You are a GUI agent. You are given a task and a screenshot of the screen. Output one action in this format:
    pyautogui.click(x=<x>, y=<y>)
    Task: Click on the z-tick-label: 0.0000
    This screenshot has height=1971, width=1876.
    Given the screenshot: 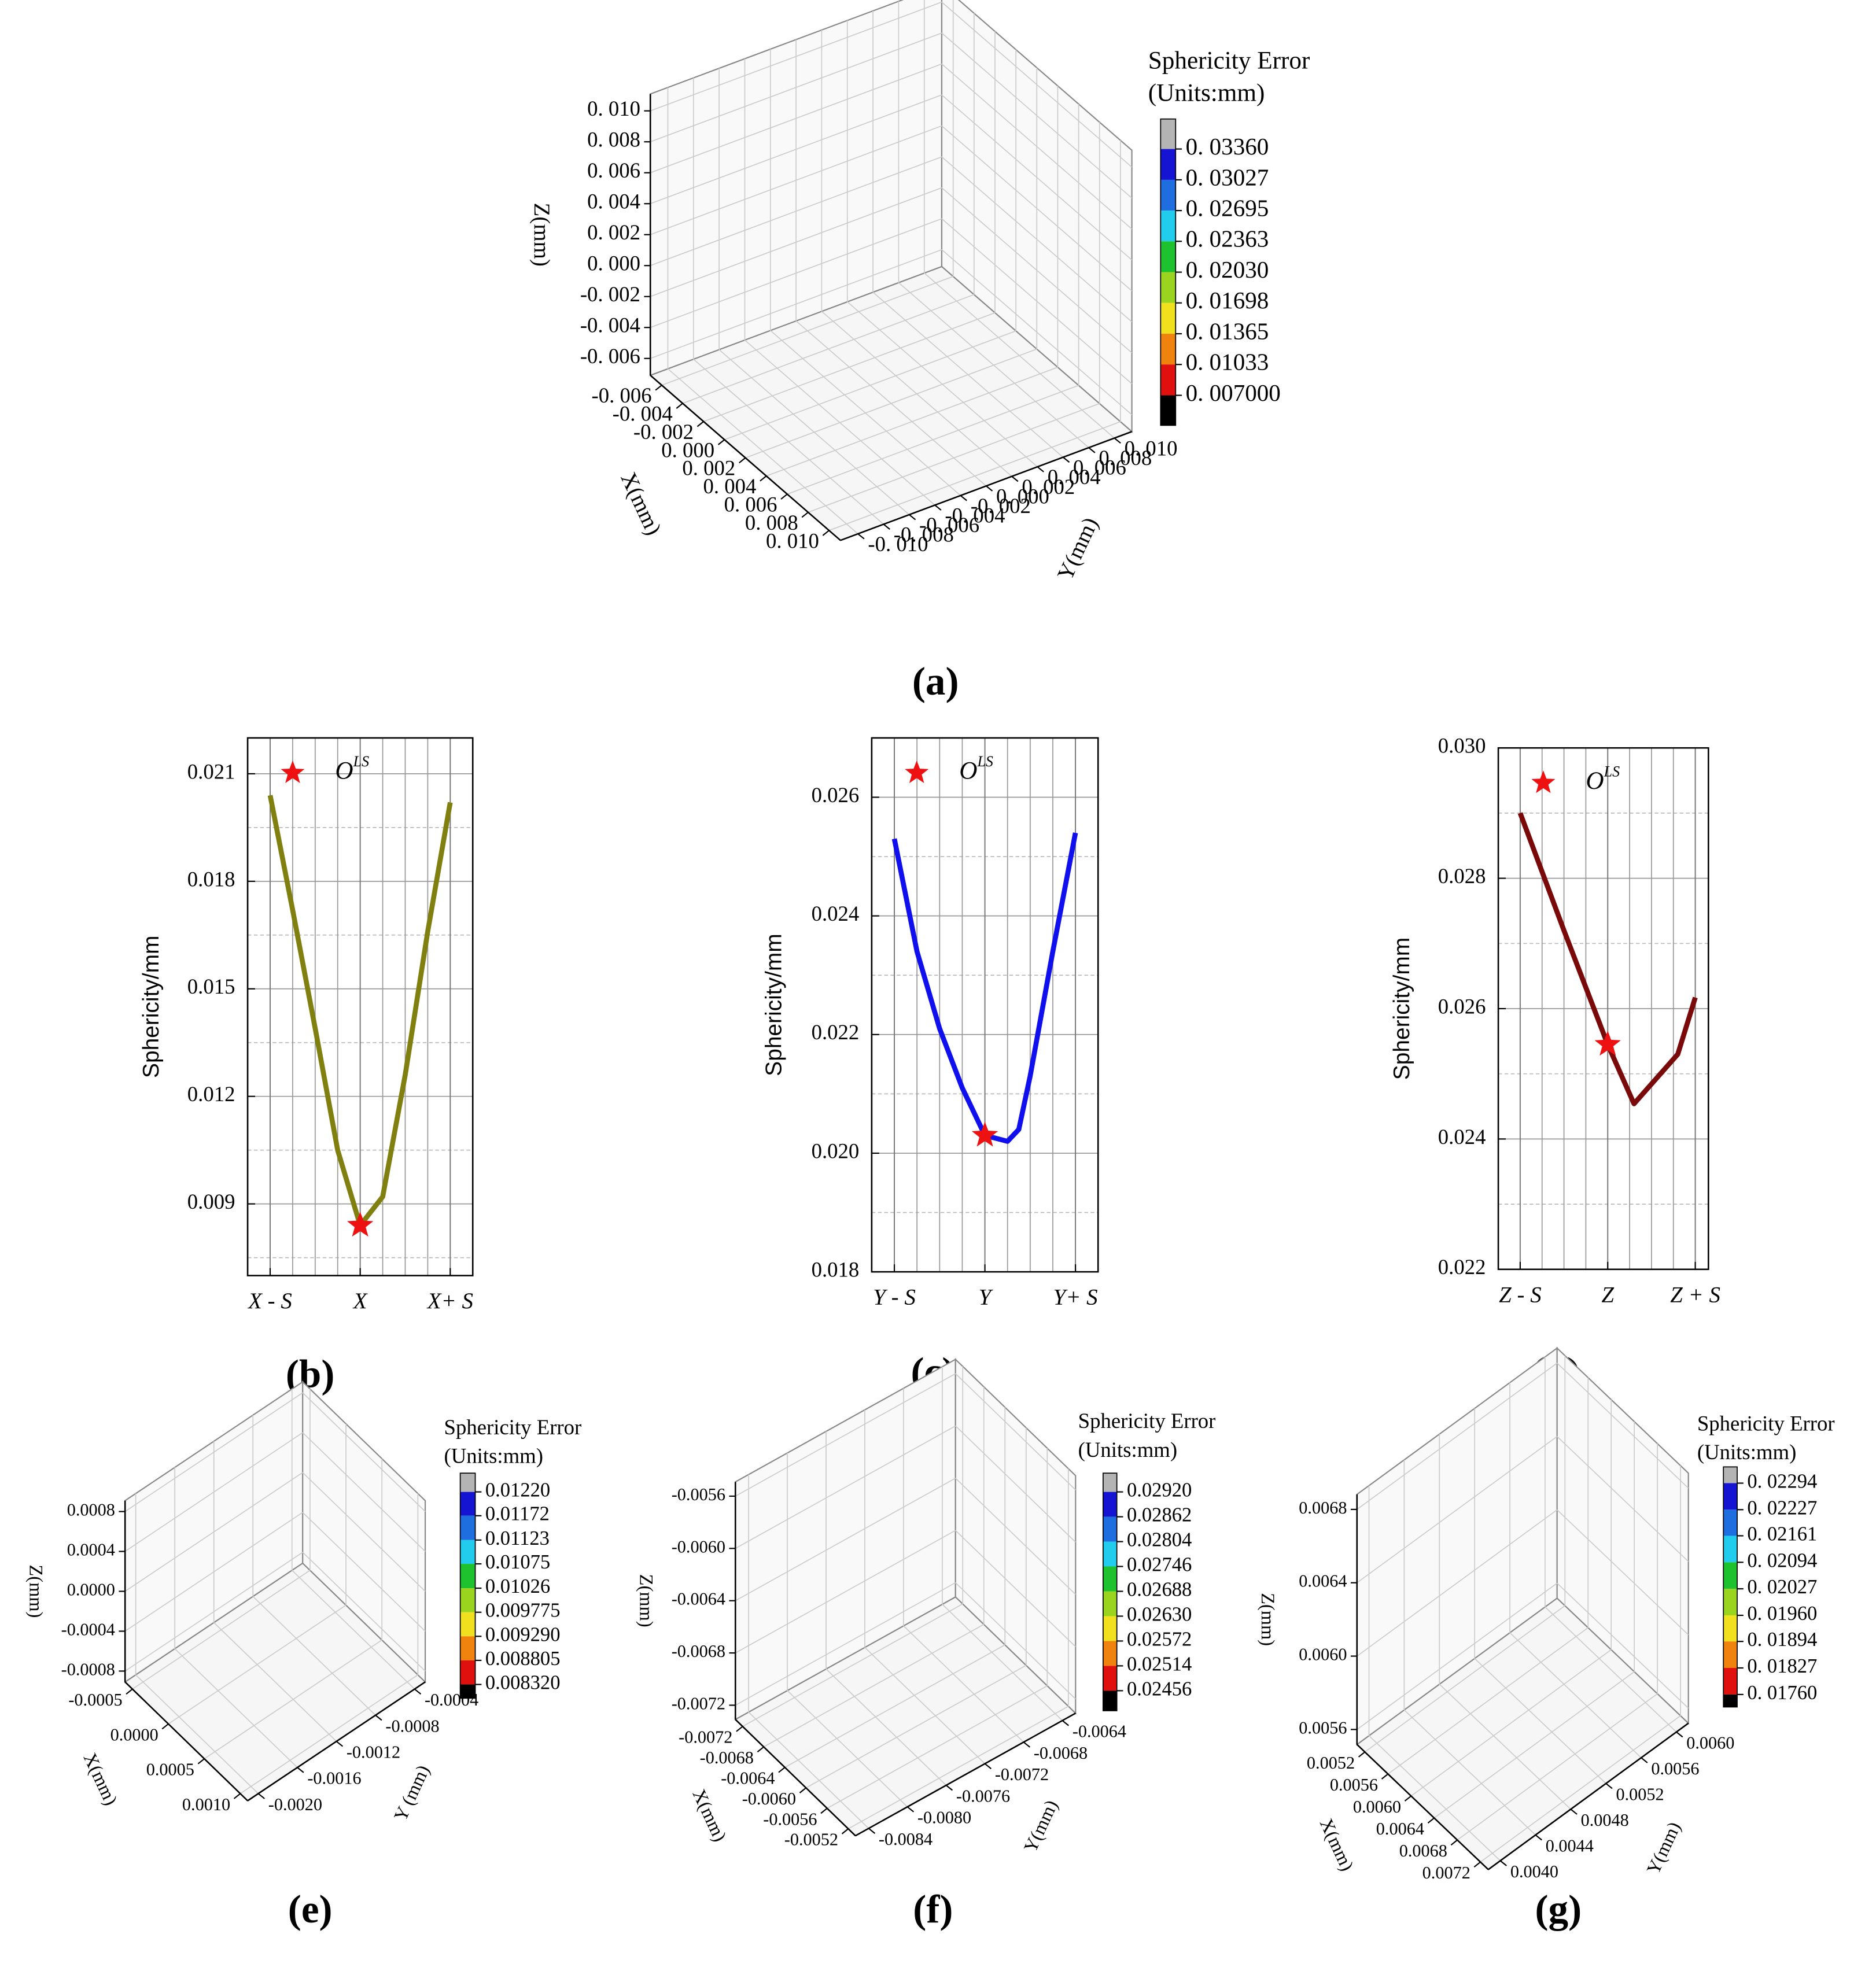 What is the action you would take?
    pyautogui.click(x=91, y=1589)
    